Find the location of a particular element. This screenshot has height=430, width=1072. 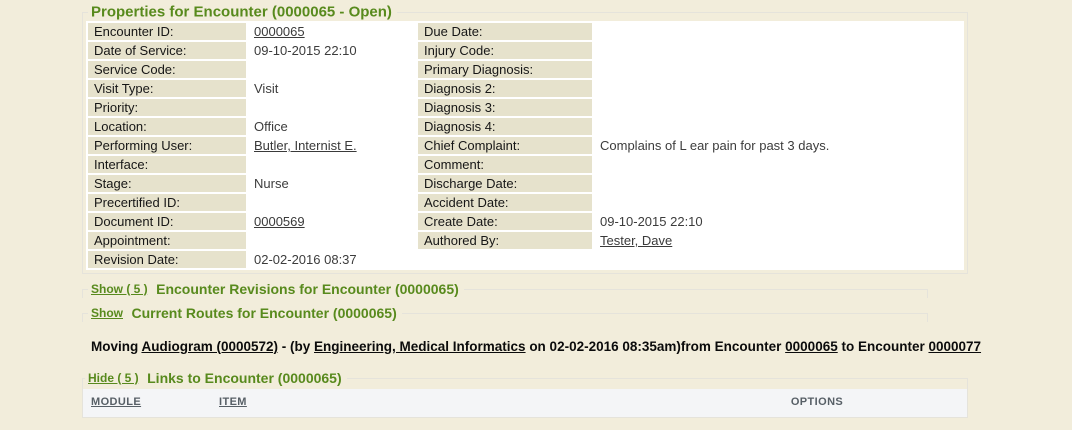

property-label: Accident Date: is located at coordinates (505, 202).